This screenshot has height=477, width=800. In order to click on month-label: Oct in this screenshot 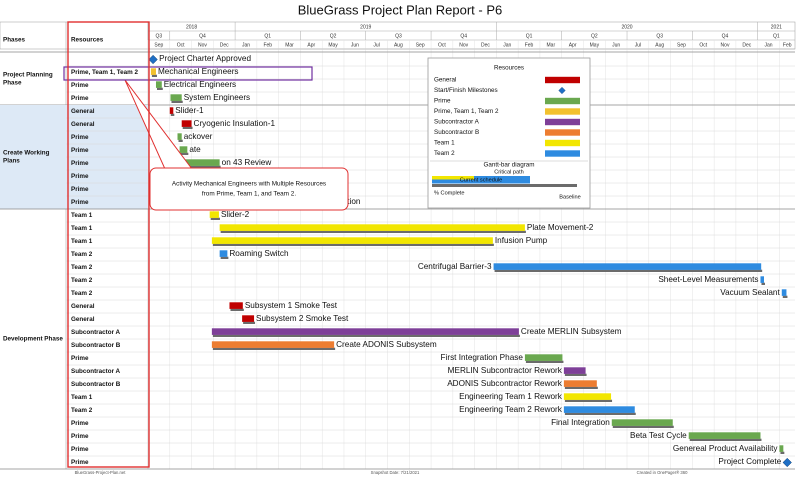, I will do `click(442, 45)`.